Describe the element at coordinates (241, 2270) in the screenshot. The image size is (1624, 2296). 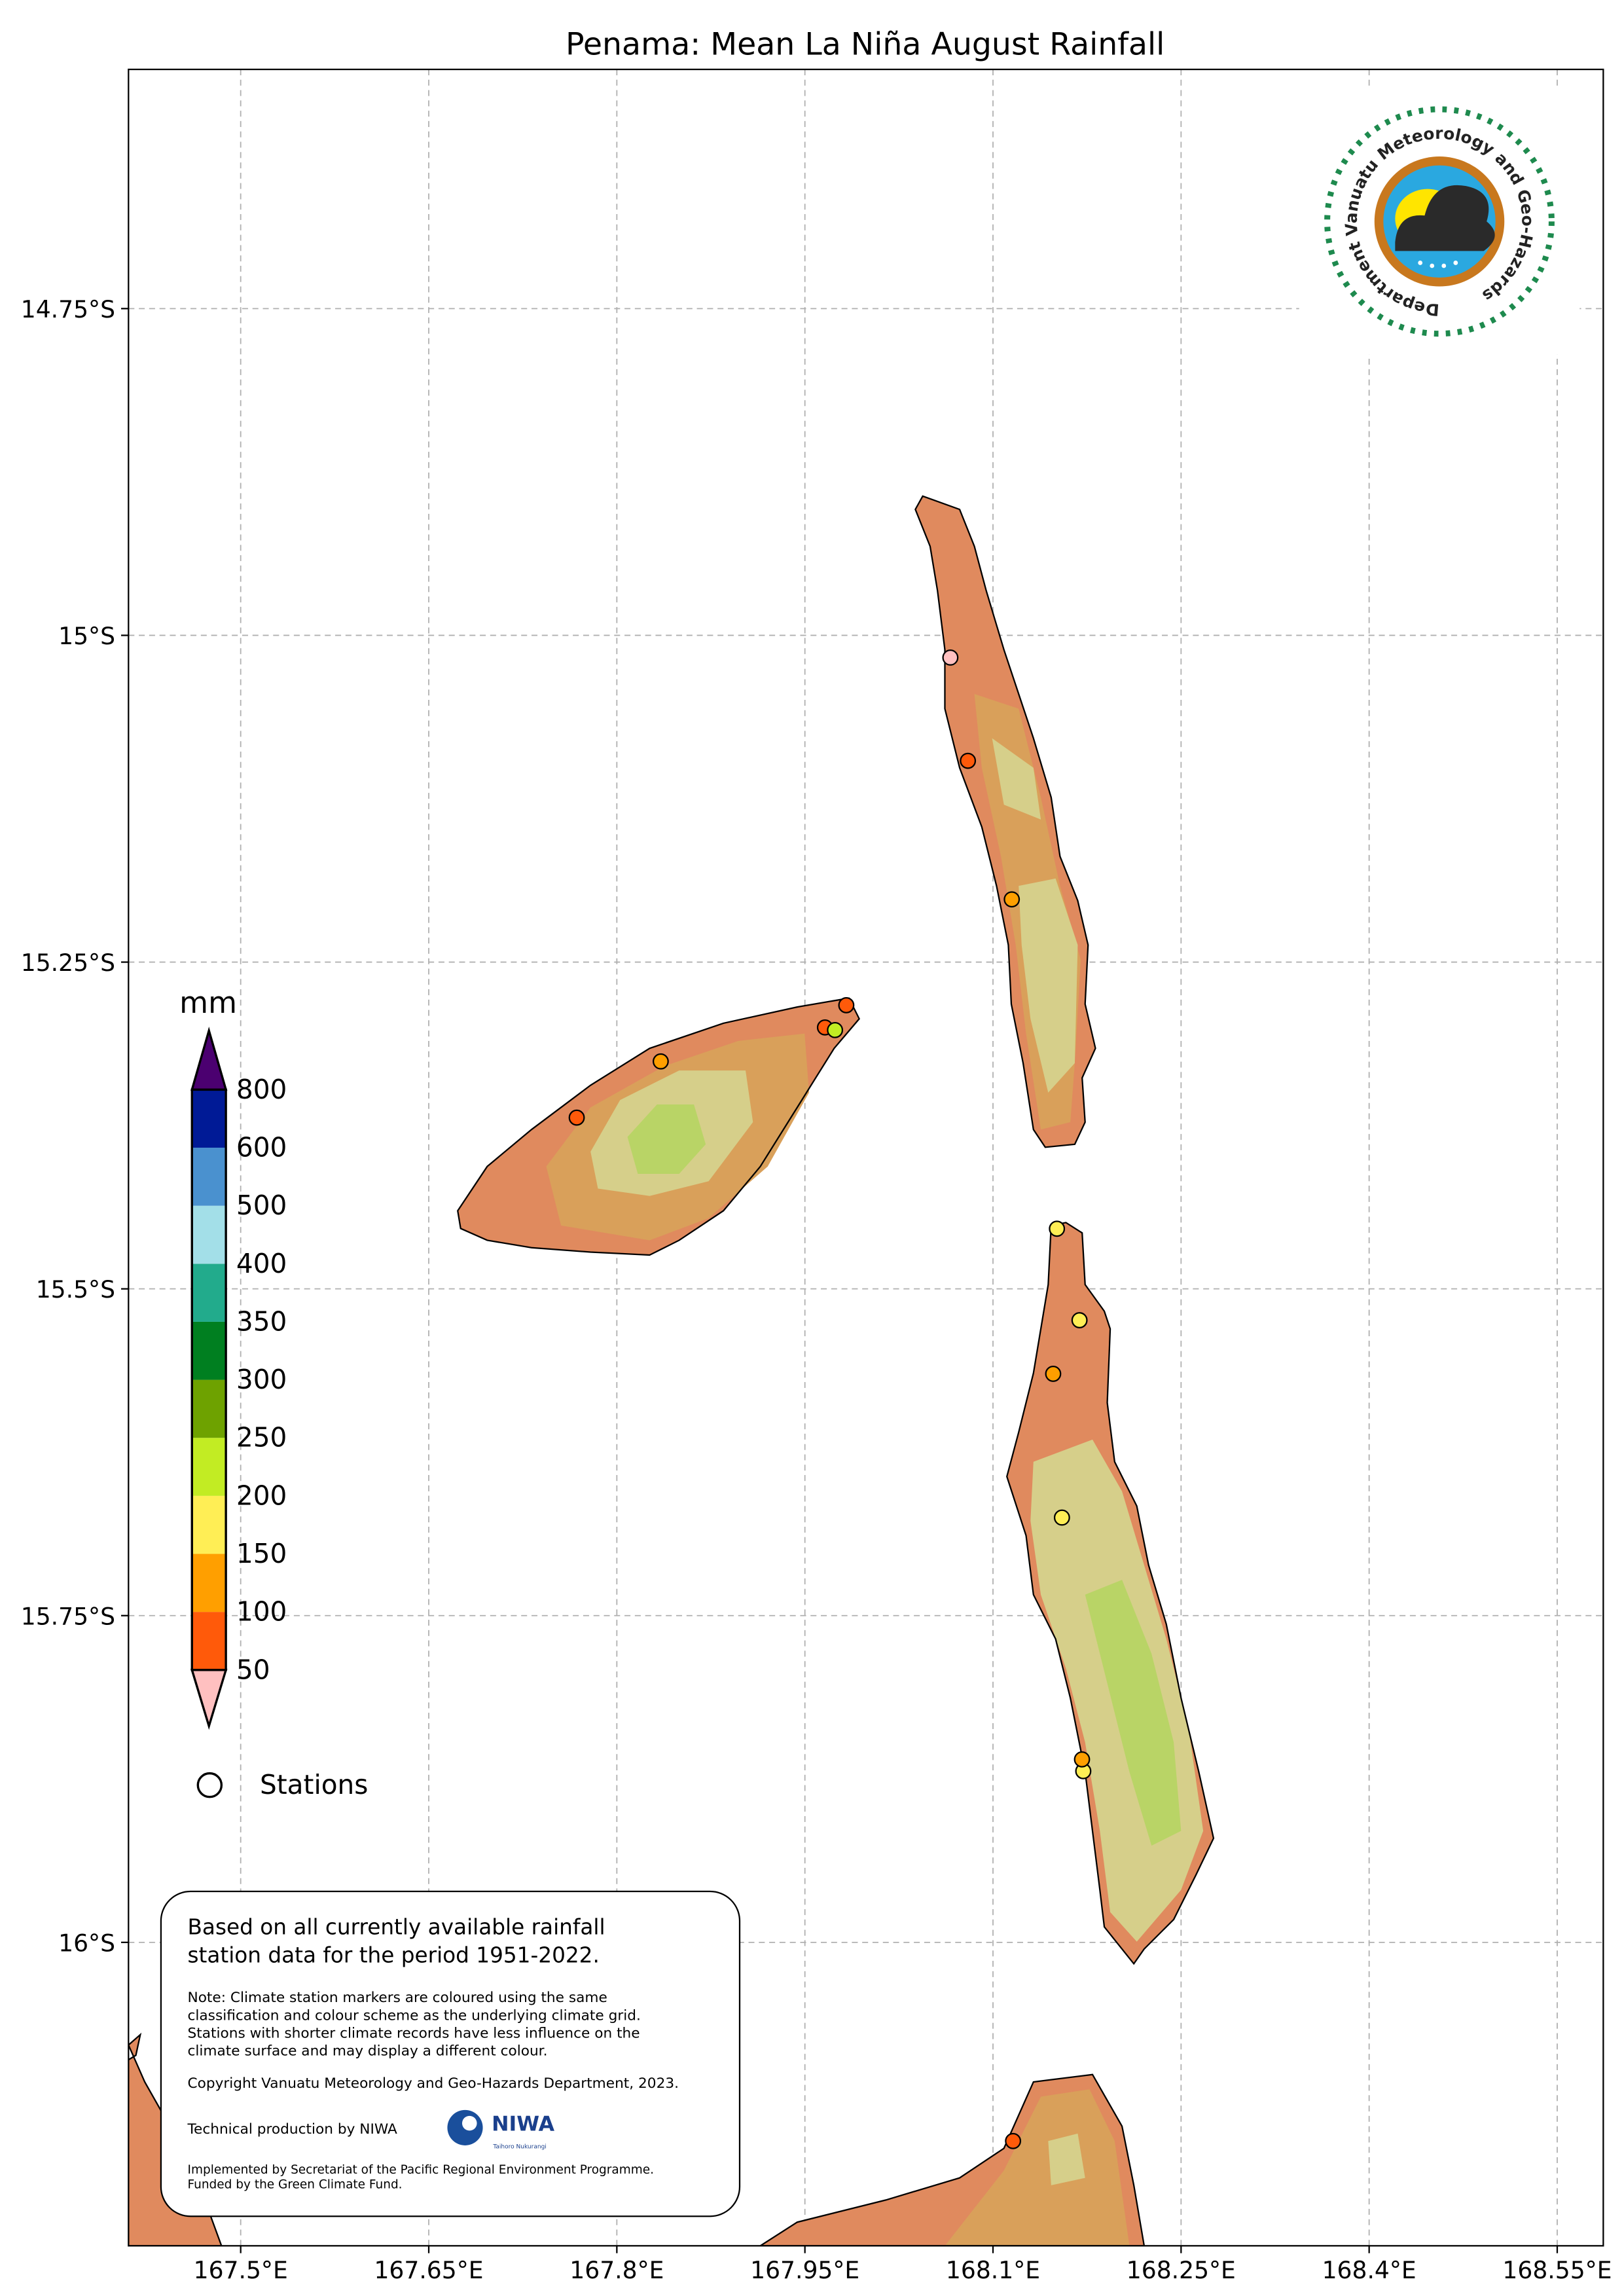
I see `x-tick-label: 167.5°E` at that location.